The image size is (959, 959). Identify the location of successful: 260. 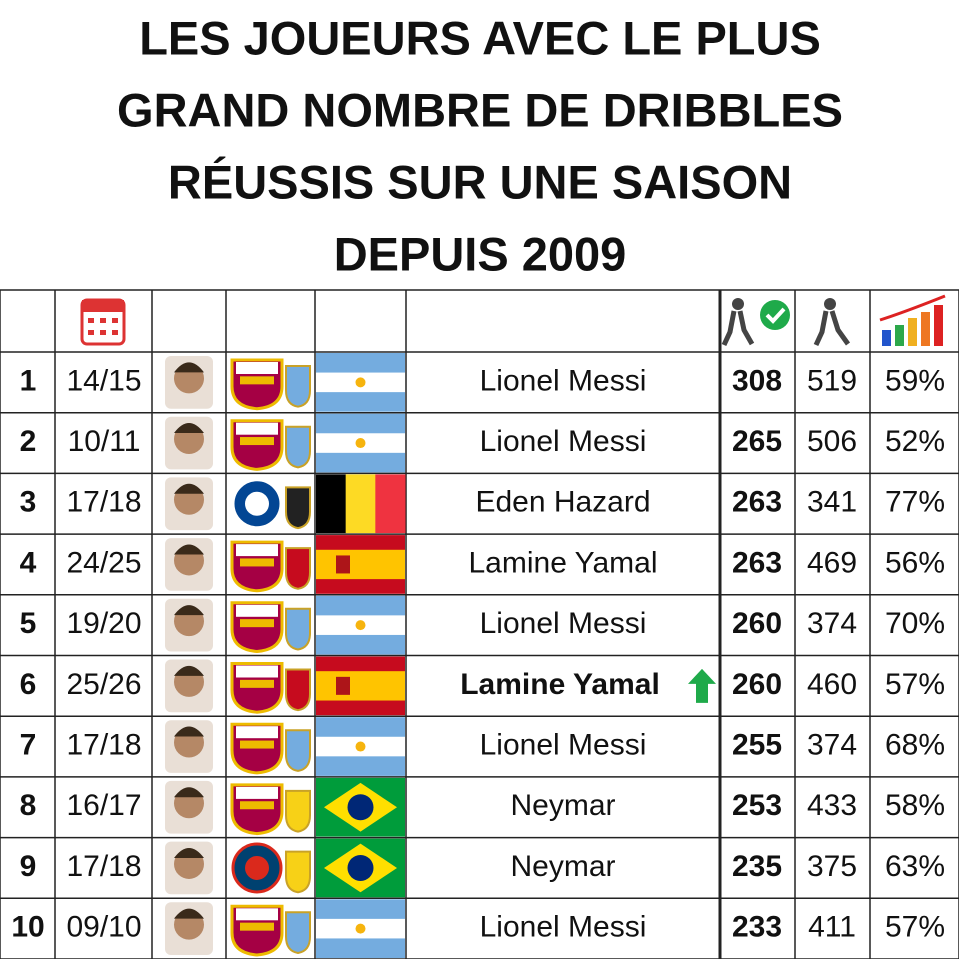
(757, 684).